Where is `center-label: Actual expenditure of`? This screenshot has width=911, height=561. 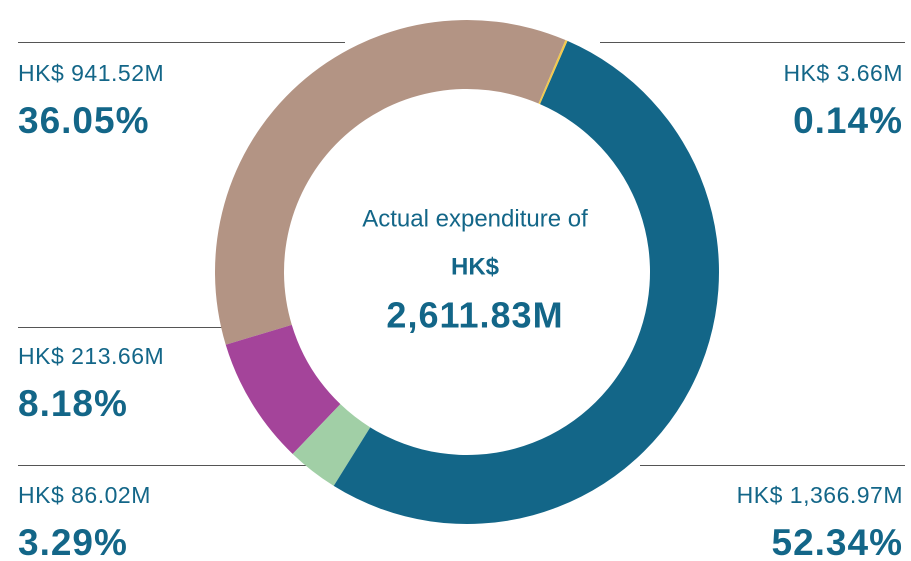
center-label: Actual expenditure of is located at coordinates (475, 218).